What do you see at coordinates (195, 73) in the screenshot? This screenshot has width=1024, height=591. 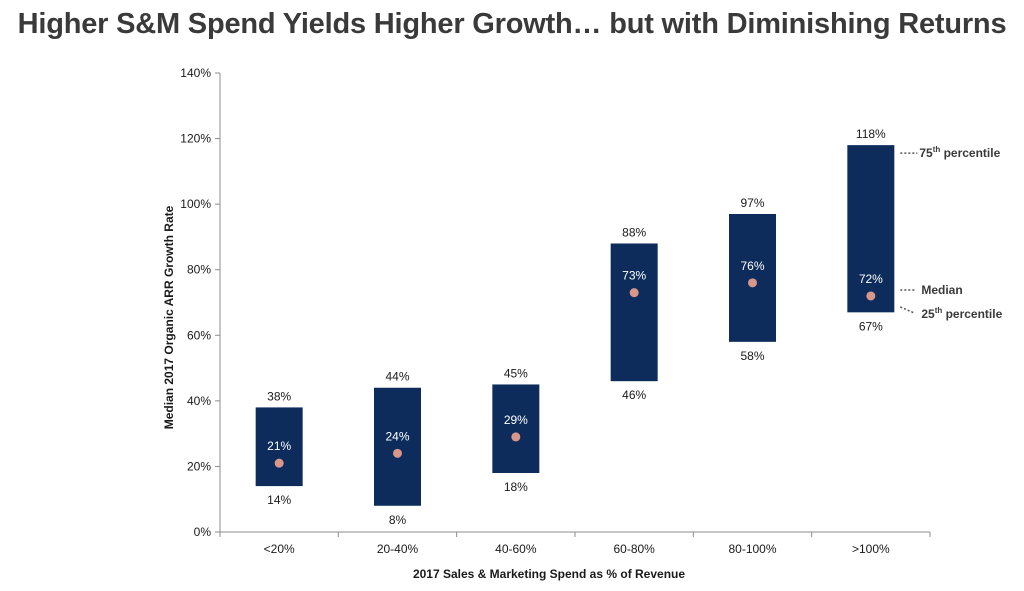 I see `y-tick-label: 140%` at bounding box center [195, 73].